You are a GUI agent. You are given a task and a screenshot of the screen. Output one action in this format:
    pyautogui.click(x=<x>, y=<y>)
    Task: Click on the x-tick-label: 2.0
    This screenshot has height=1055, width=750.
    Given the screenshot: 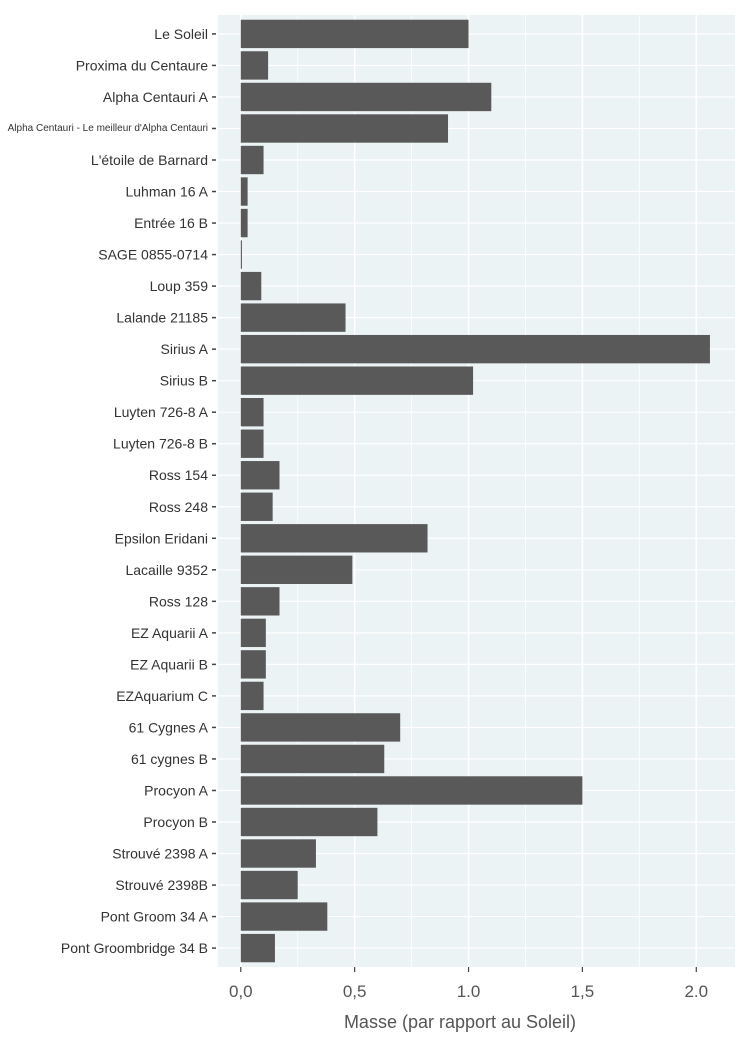 What is the action you would take?
    pyautogui.click(x=696, y=991)
    